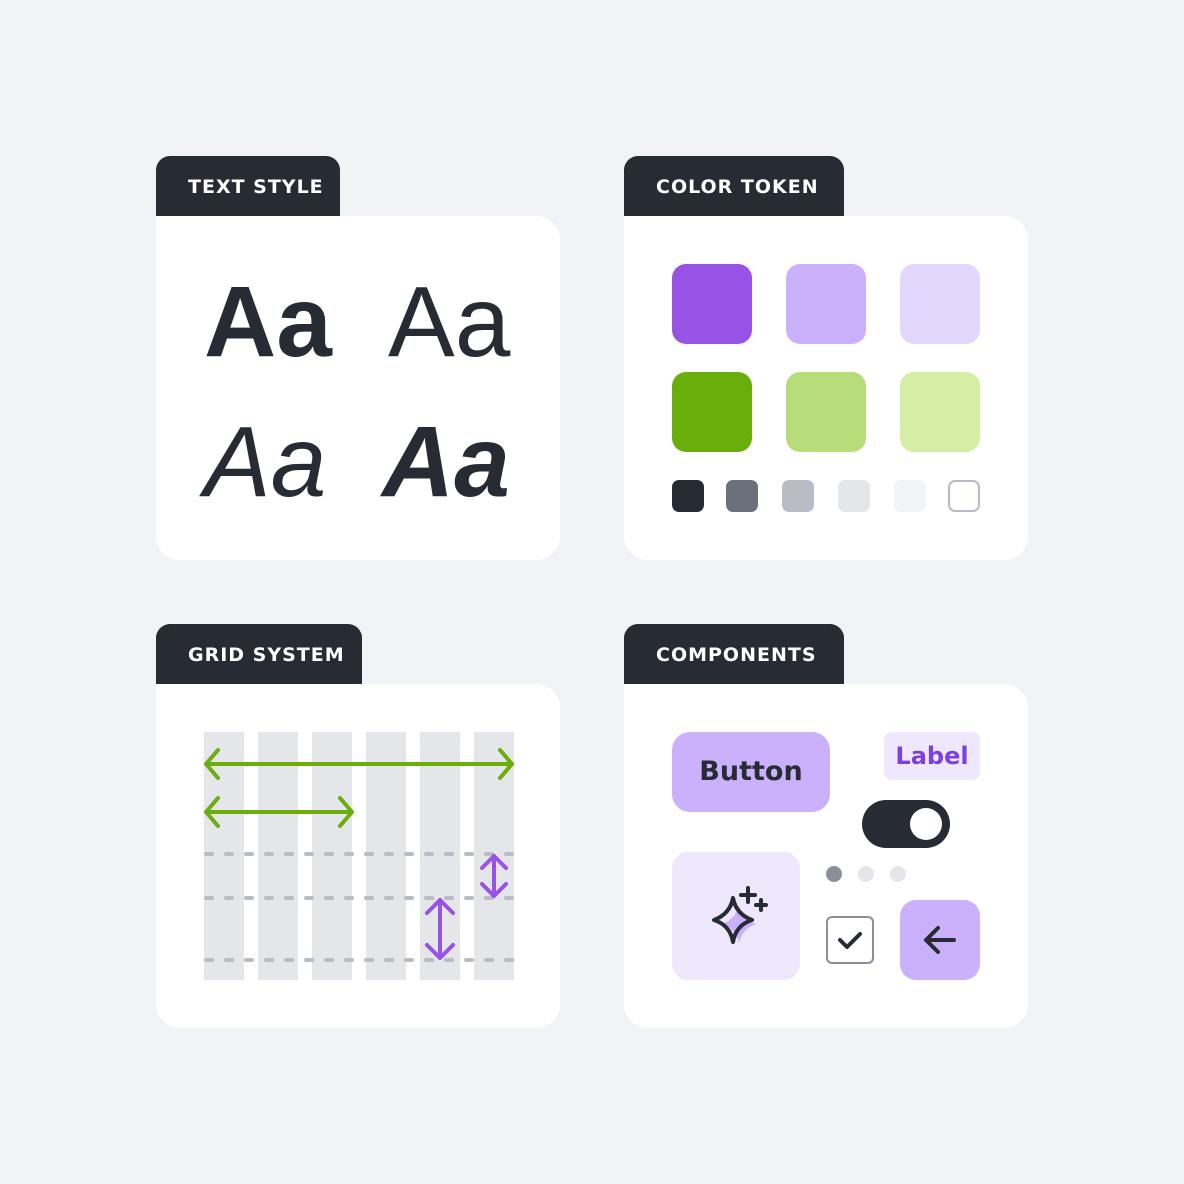 The width and height of the screenshot is (1184, 1184). I want to click on sparkle-icon, so click(740, 915).